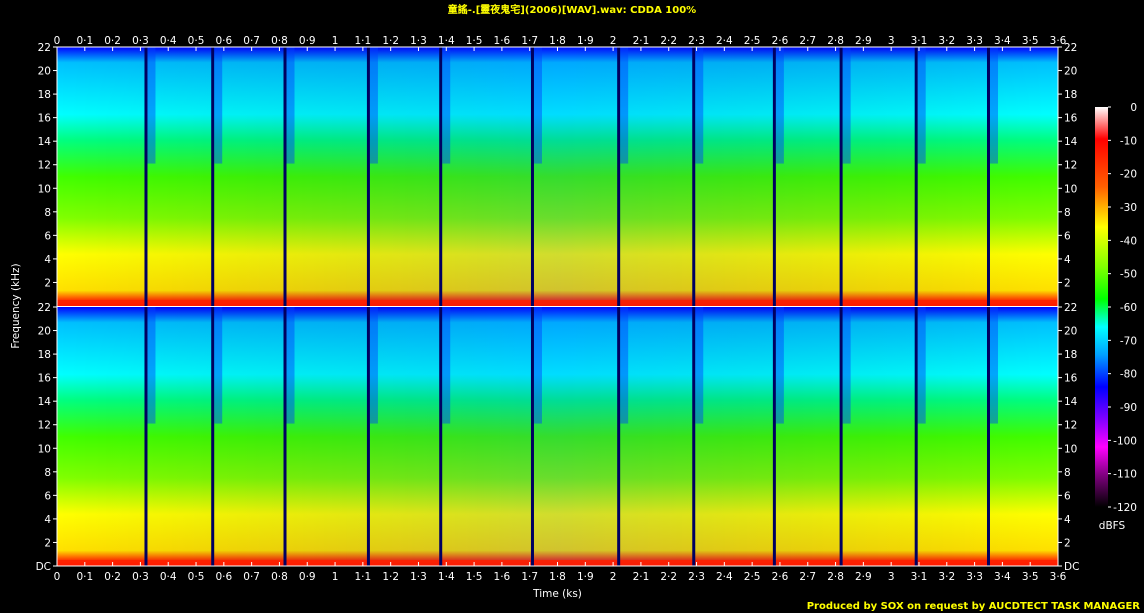 The image size is (1144, 613). What do you see at coordinates (835, 577) in the screenshot?
I see `x-tick-label-bottom: 2·8` at bounding box center [835, 577].